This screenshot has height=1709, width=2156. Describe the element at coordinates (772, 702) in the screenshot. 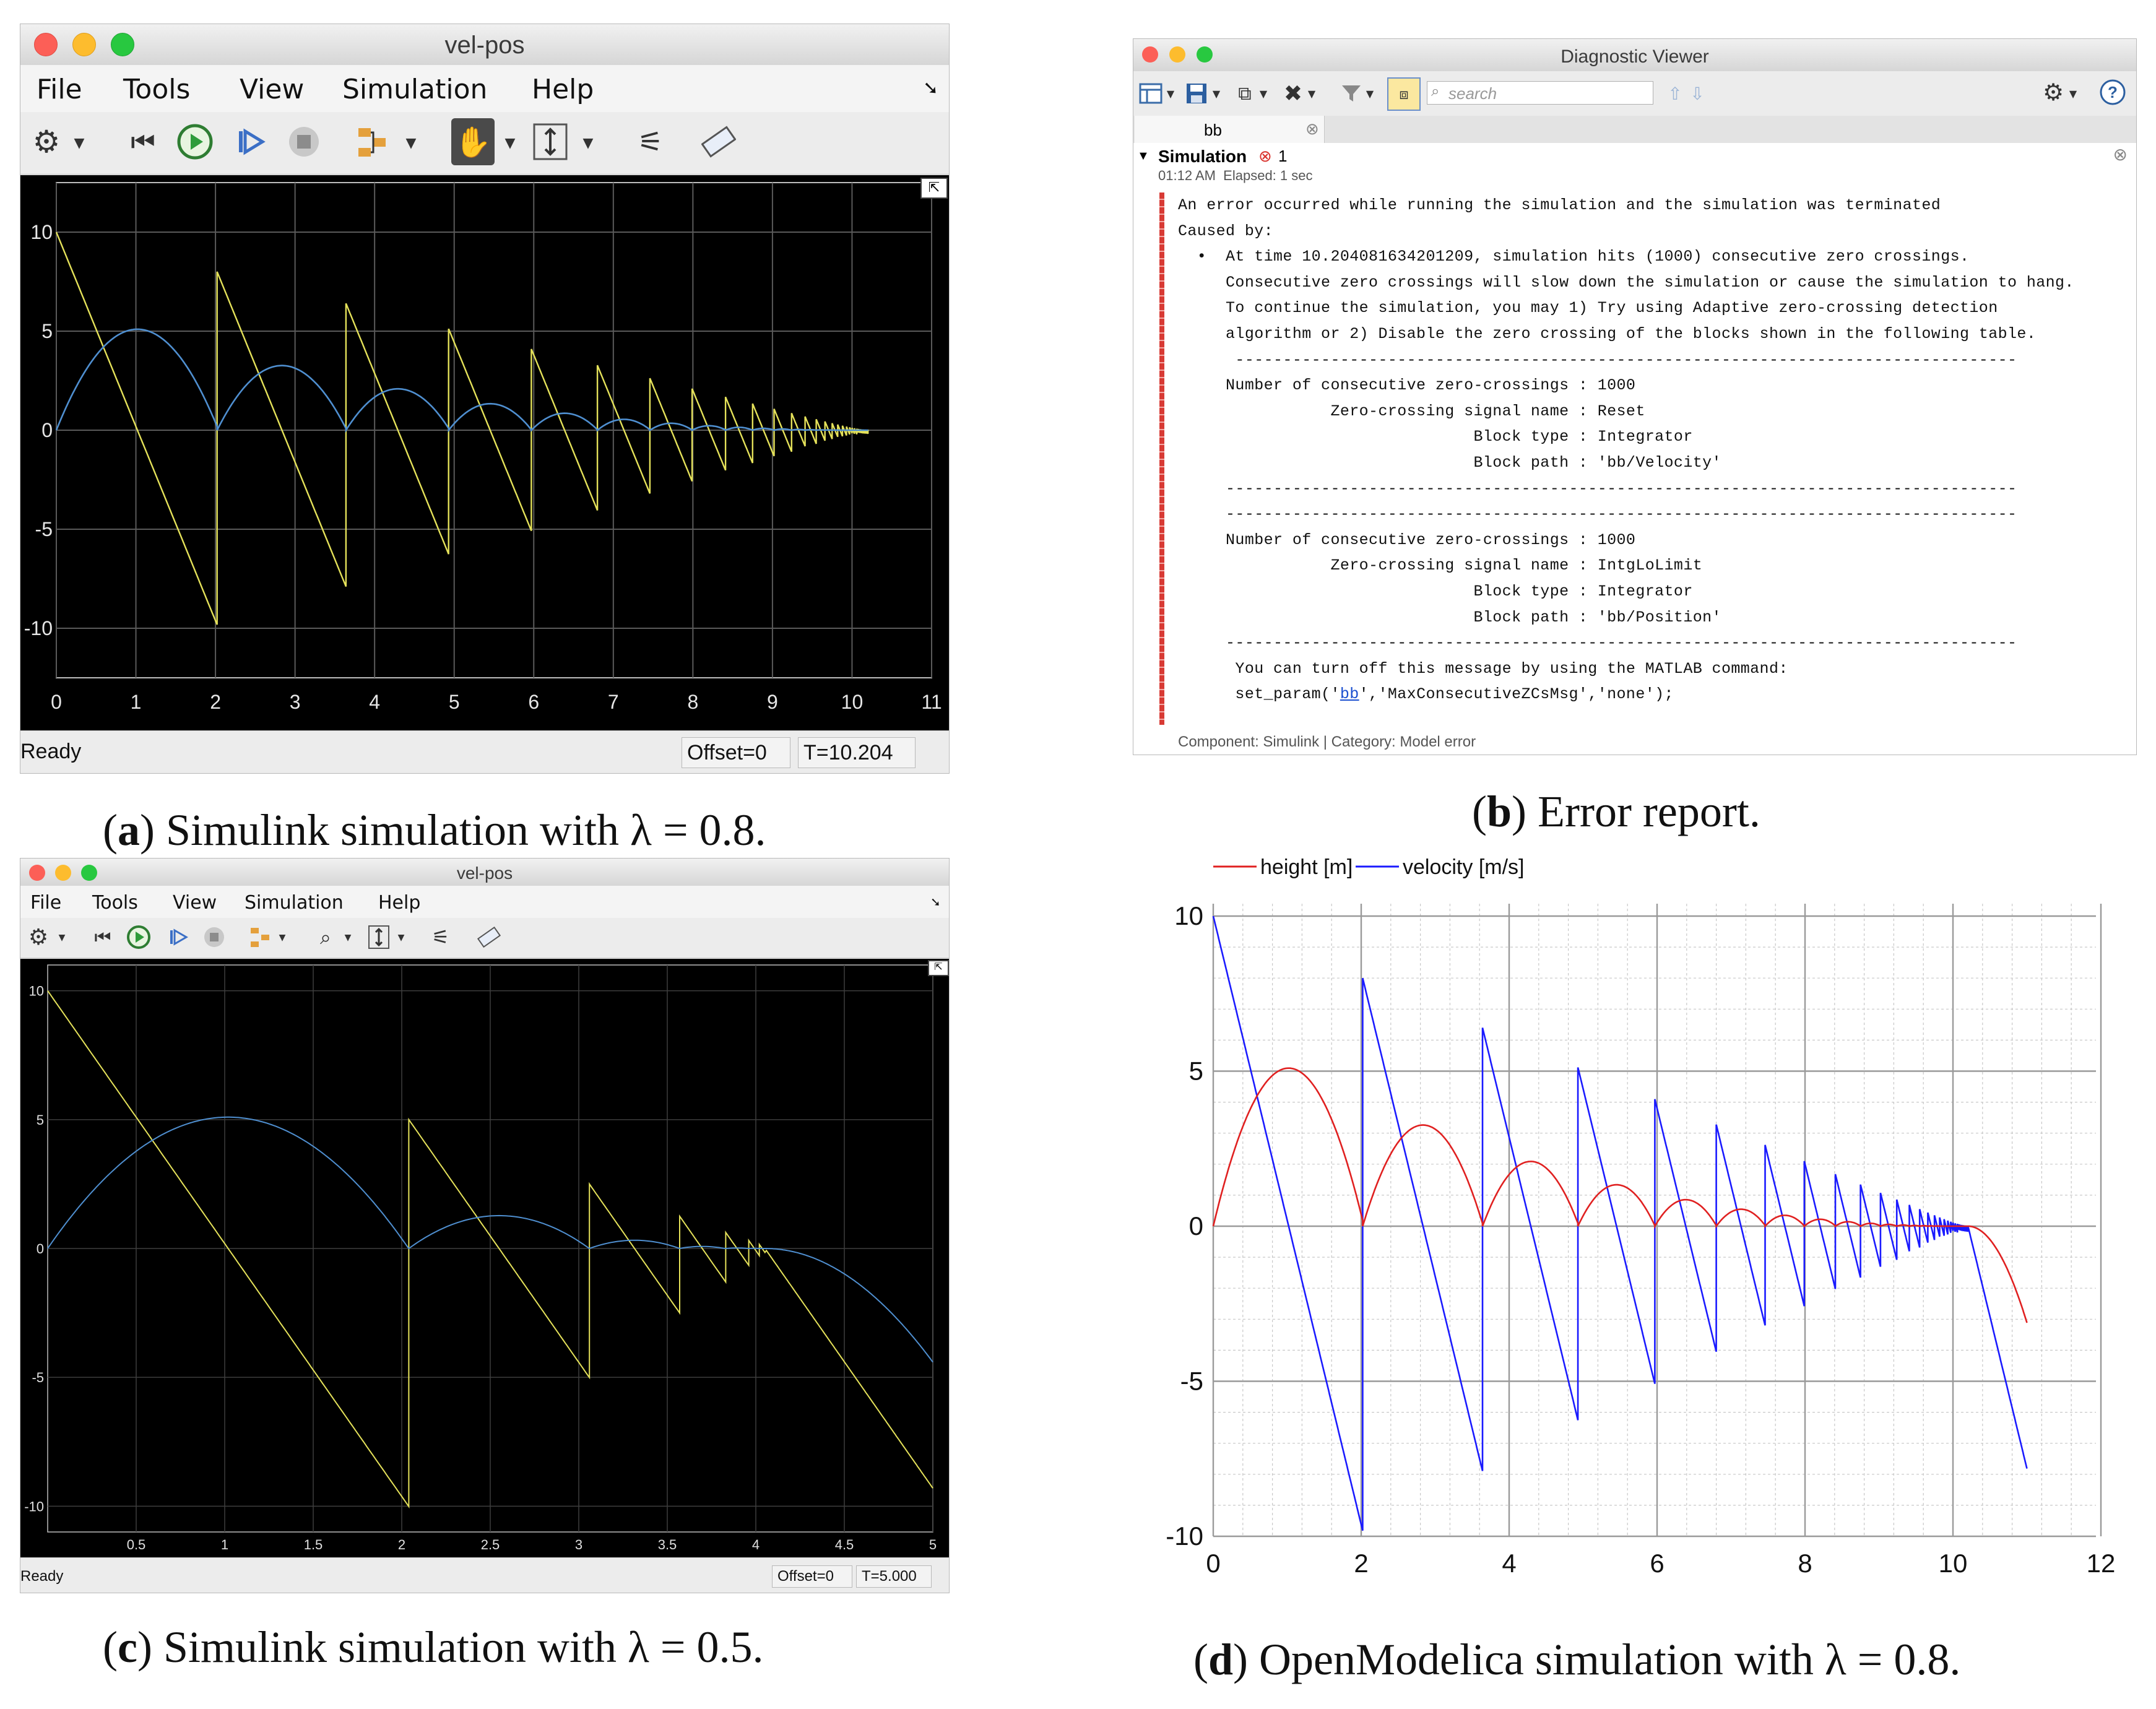

I see `x-tick-label: 9` at that location.